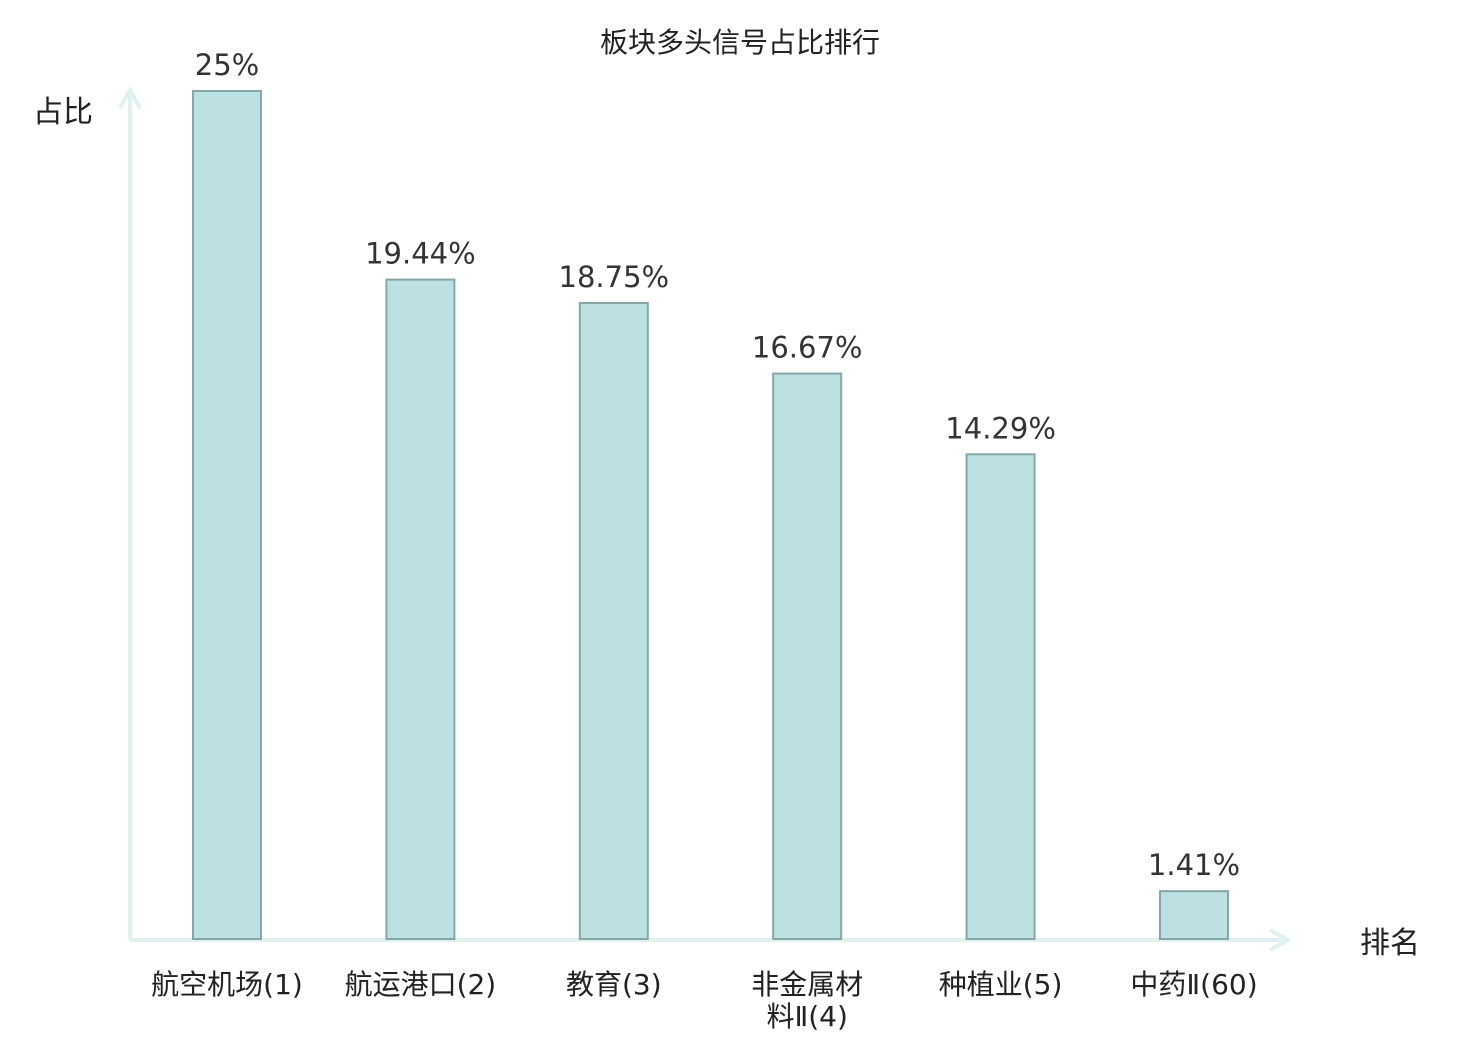 The image size is (1480, 1040). I want to click on x-tick-label-line: 料Ⅱ(4), so click(806, 1016).